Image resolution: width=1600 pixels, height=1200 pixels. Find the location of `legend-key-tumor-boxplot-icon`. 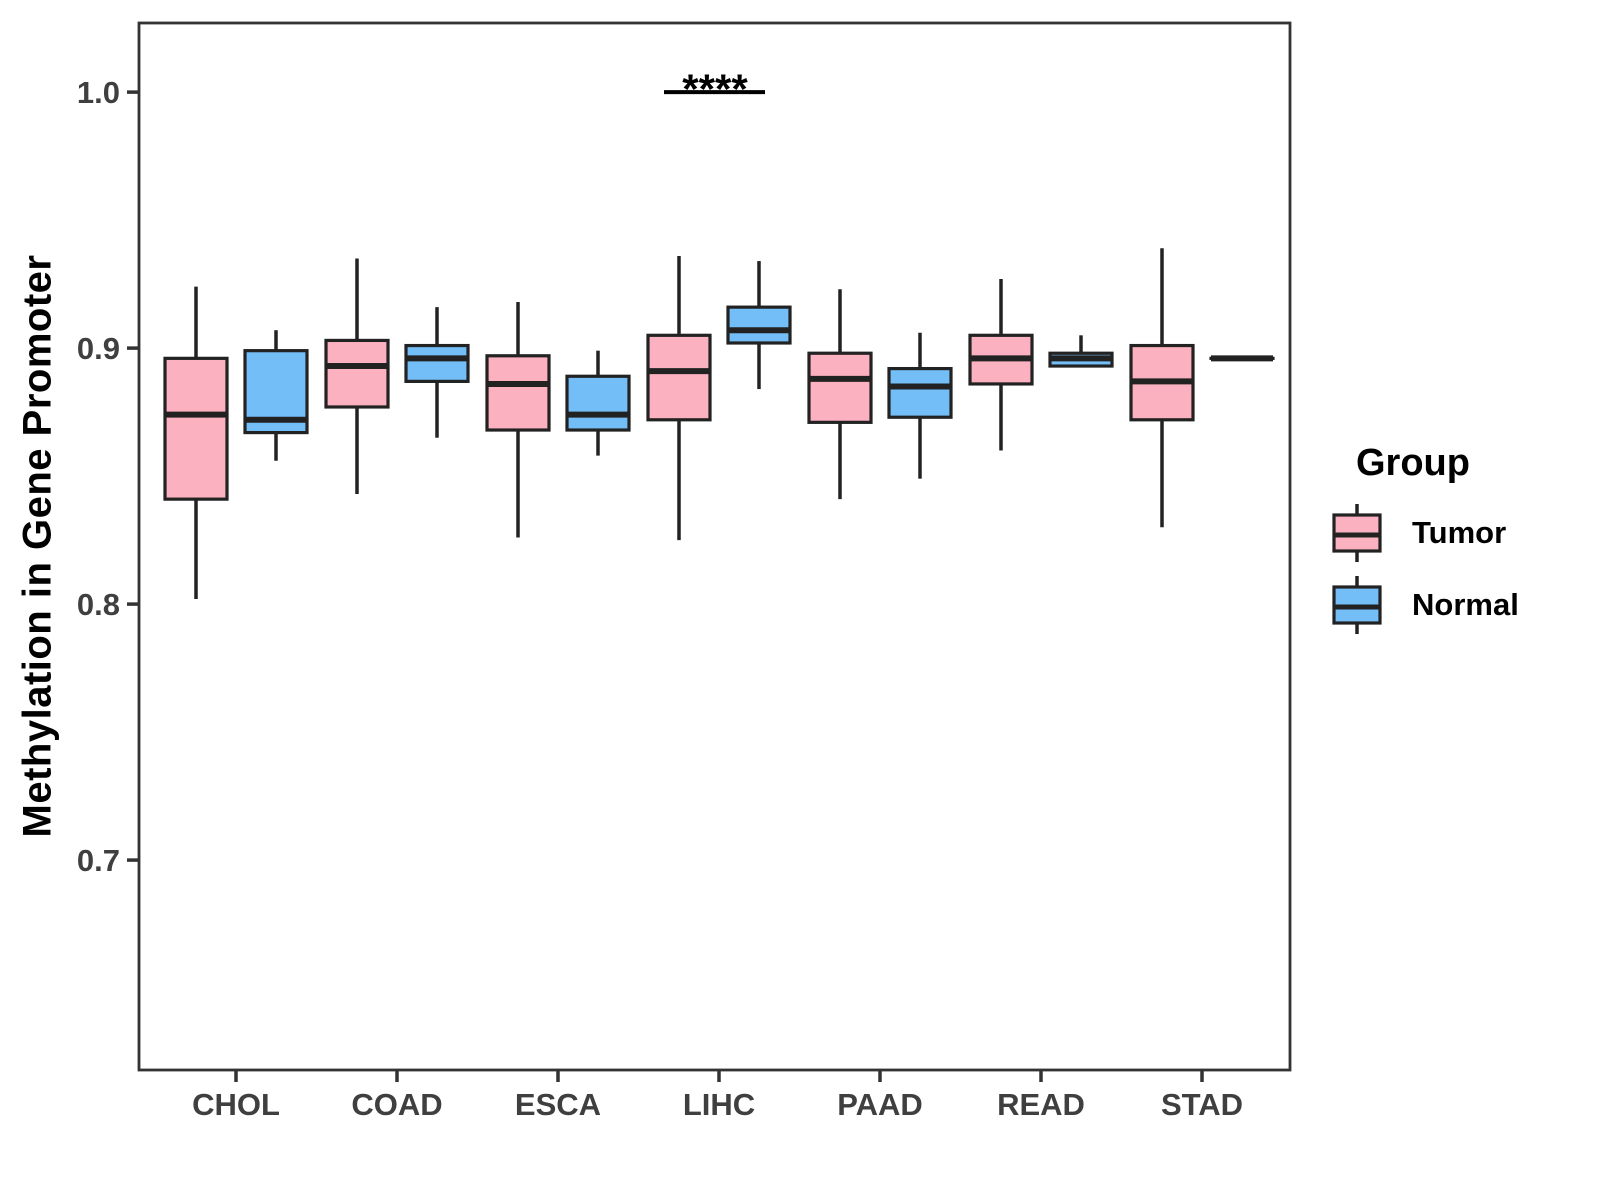

legend-key-tumor-boxplot-icon is located at coordinates (1357, 533).